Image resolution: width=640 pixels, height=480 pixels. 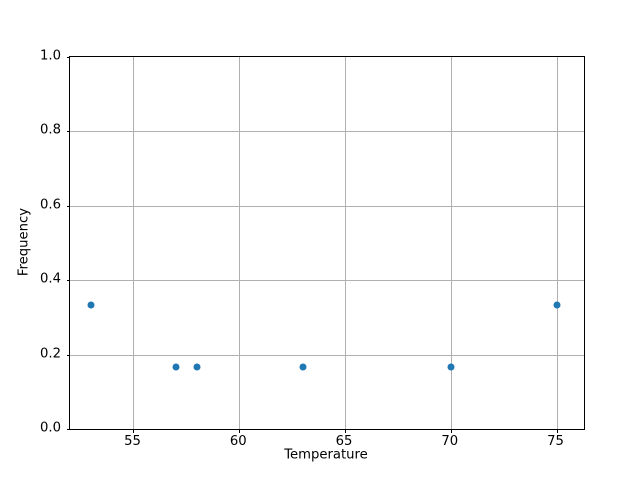 I want to click on x-tick-label: 65, so click(x=344, y=441).